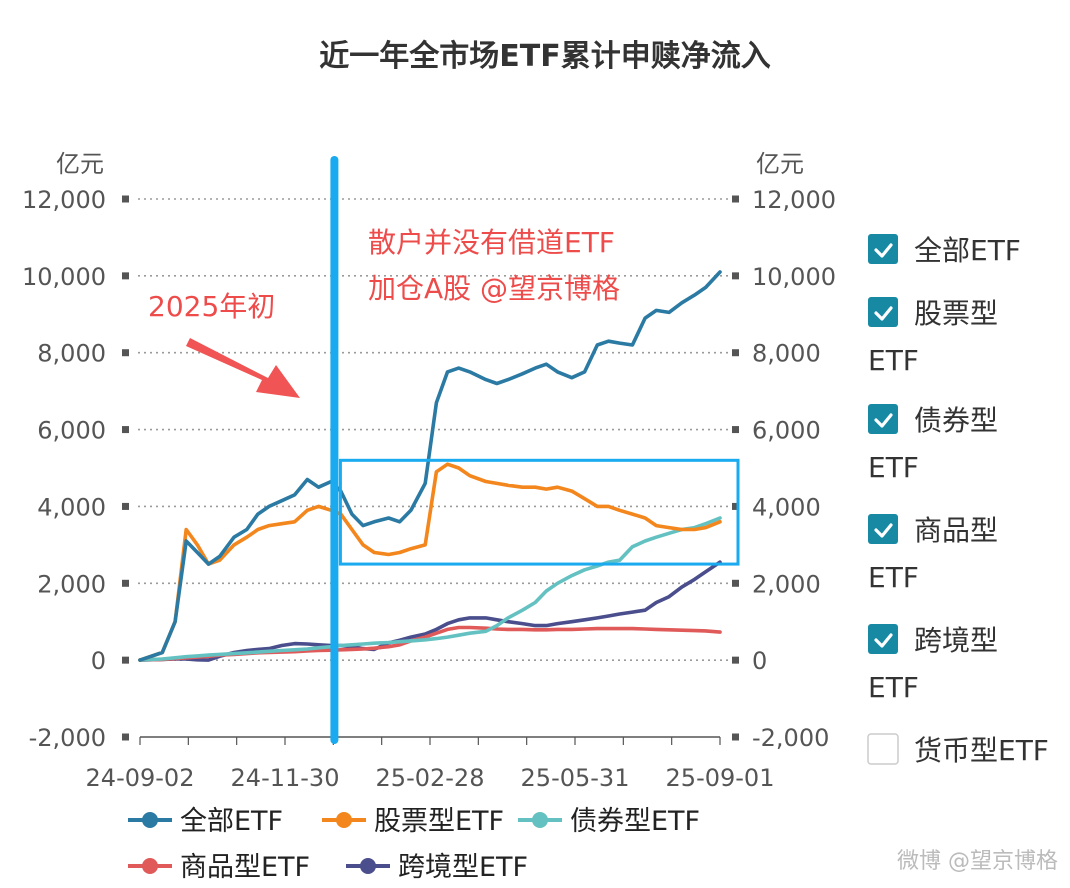 The image size is (1070, 888). Describe the element at coordinates (544, 56) in the screenshot. I see `chart-title: 近一年全市场ETF累计申赎净流入` at that location.